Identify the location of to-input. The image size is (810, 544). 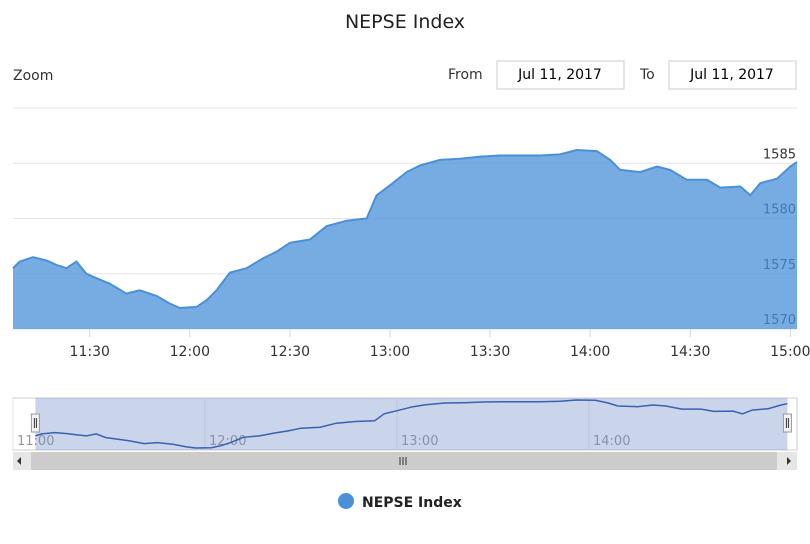
(732, 75).